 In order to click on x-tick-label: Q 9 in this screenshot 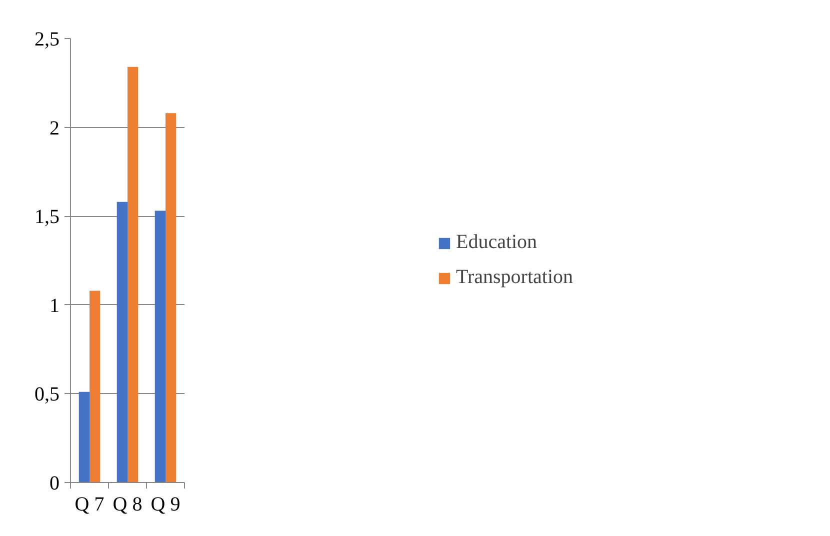, I will do `click(165, 505)`.